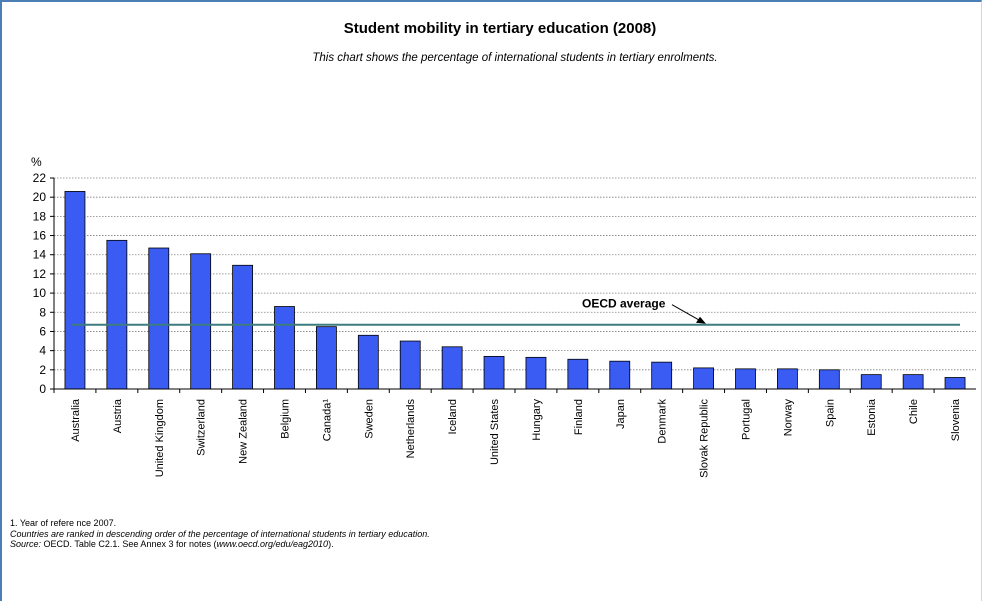 The image size is (982, 601). I want to click on x-tick-label: Hungary, so click(537, 420).